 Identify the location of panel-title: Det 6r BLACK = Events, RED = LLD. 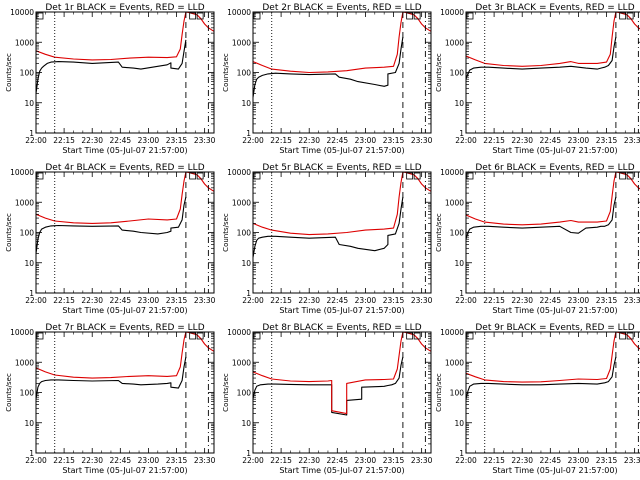
(554, 168).